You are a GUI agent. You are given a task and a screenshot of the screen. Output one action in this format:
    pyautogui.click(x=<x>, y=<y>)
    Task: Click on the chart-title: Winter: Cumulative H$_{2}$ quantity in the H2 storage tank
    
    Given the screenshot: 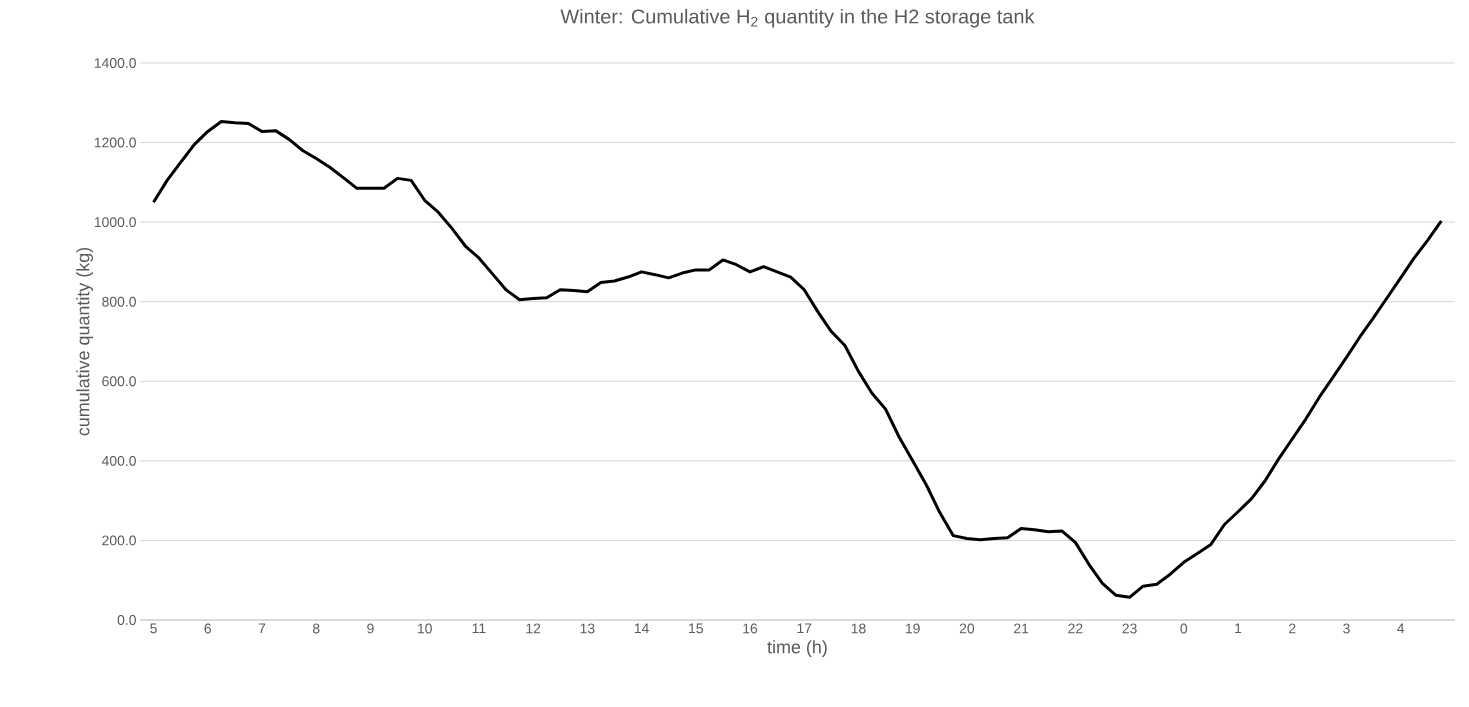 What is the action you would take?
    pyautogui.click(x=797, y=18)
    